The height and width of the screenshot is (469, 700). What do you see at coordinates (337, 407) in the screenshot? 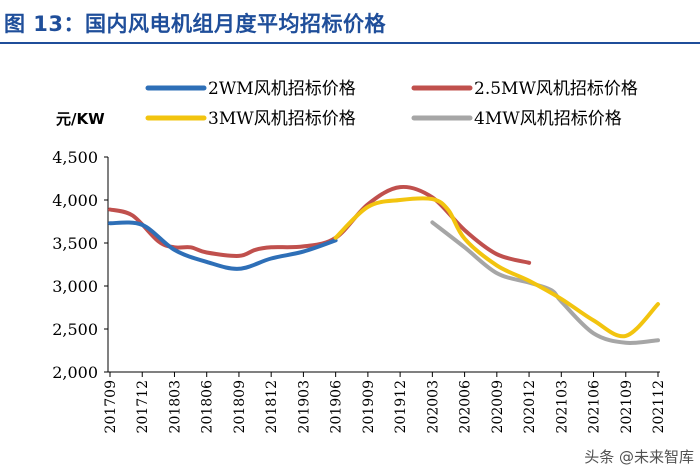
I see `x-tick-label: 201906` at bounding box center [337, 407].